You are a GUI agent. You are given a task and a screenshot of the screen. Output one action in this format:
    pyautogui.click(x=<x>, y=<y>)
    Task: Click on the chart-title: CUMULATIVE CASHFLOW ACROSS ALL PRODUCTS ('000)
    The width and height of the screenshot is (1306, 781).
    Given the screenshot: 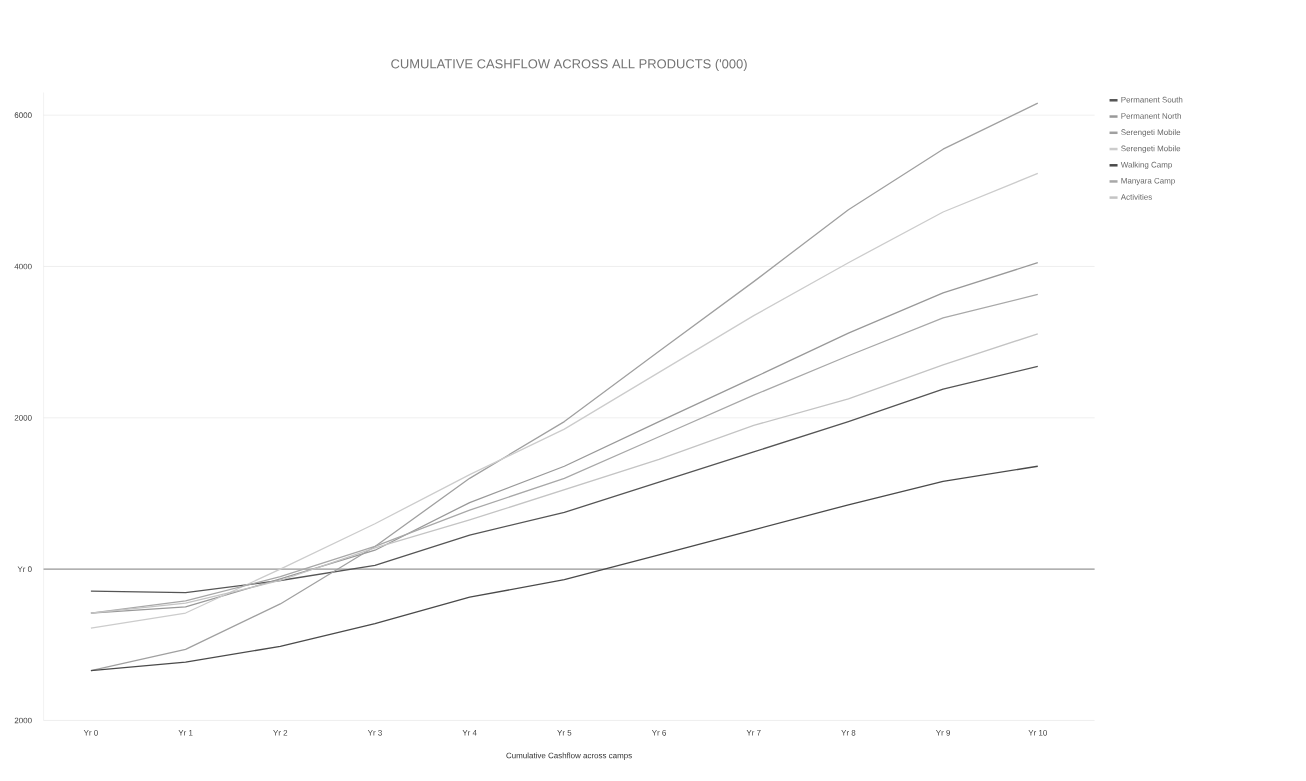 What is the action you would take?
    pyautogui.click(x=569, y=64)
    